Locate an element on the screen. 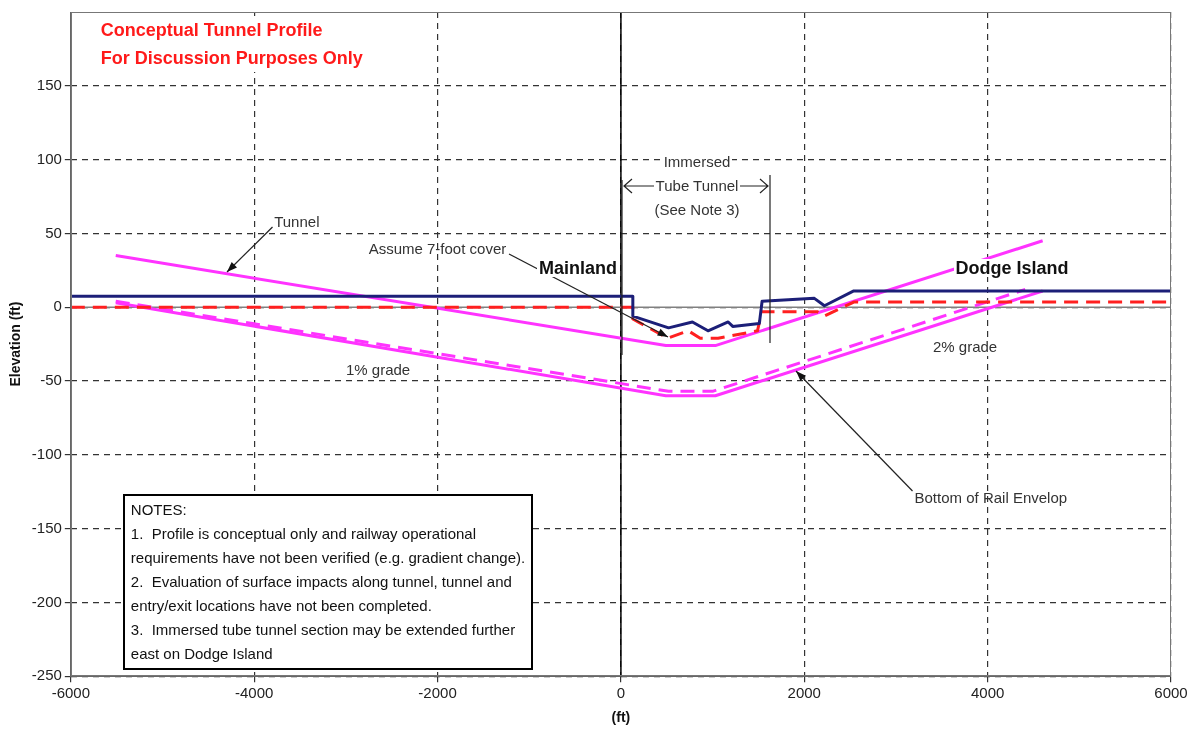 The width and height of the screenshot is (1199, 733). x-tick-label: -6000 is located at coordinates (71, 693).